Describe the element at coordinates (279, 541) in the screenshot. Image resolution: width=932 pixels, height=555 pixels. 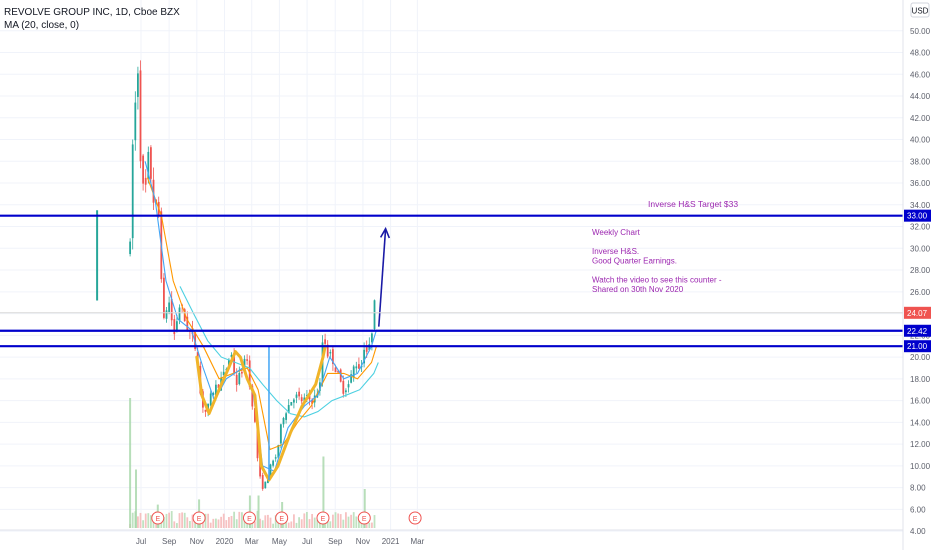
I see `x-tick-label: May` at that location.